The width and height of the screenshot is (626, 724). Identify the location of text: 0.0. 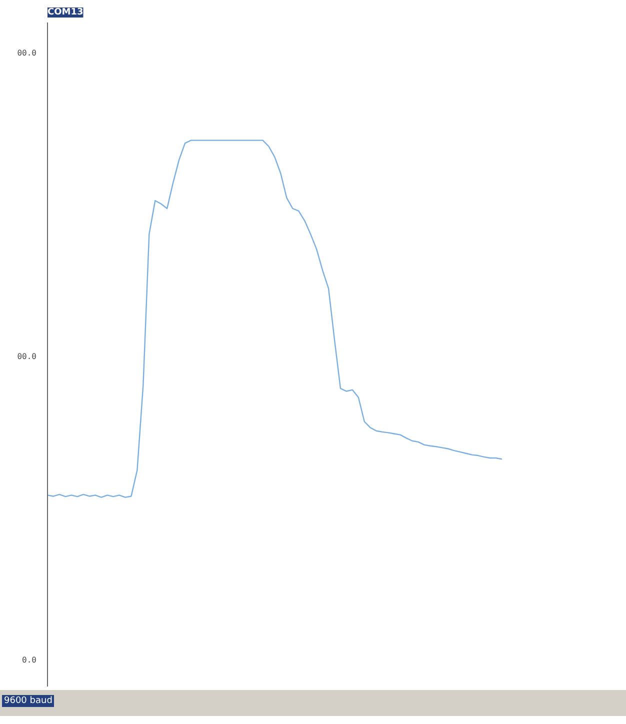
(29, 660).